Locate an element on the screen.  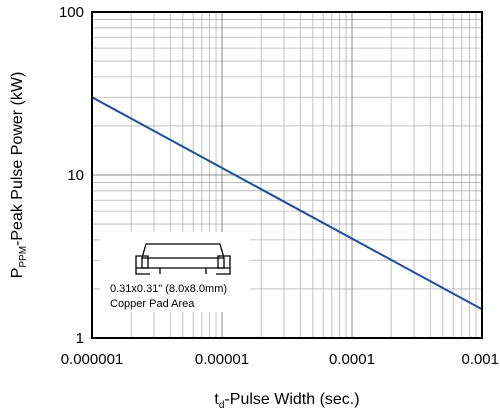
inset-size-label: 0.31x0.31" (8.0x8.0mm) is located at coordinates (168, 289).